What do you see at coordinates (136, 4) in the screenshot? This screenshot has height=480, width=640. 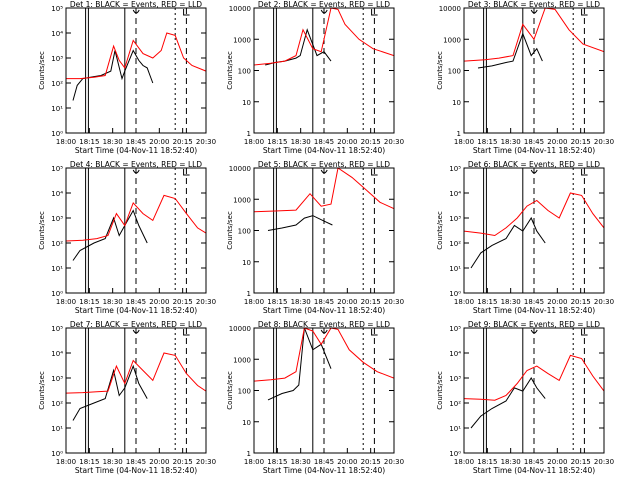 I see `chart-title: Det 1: BLACK = Events, RED = LLD` at bounding box center [136, 4].